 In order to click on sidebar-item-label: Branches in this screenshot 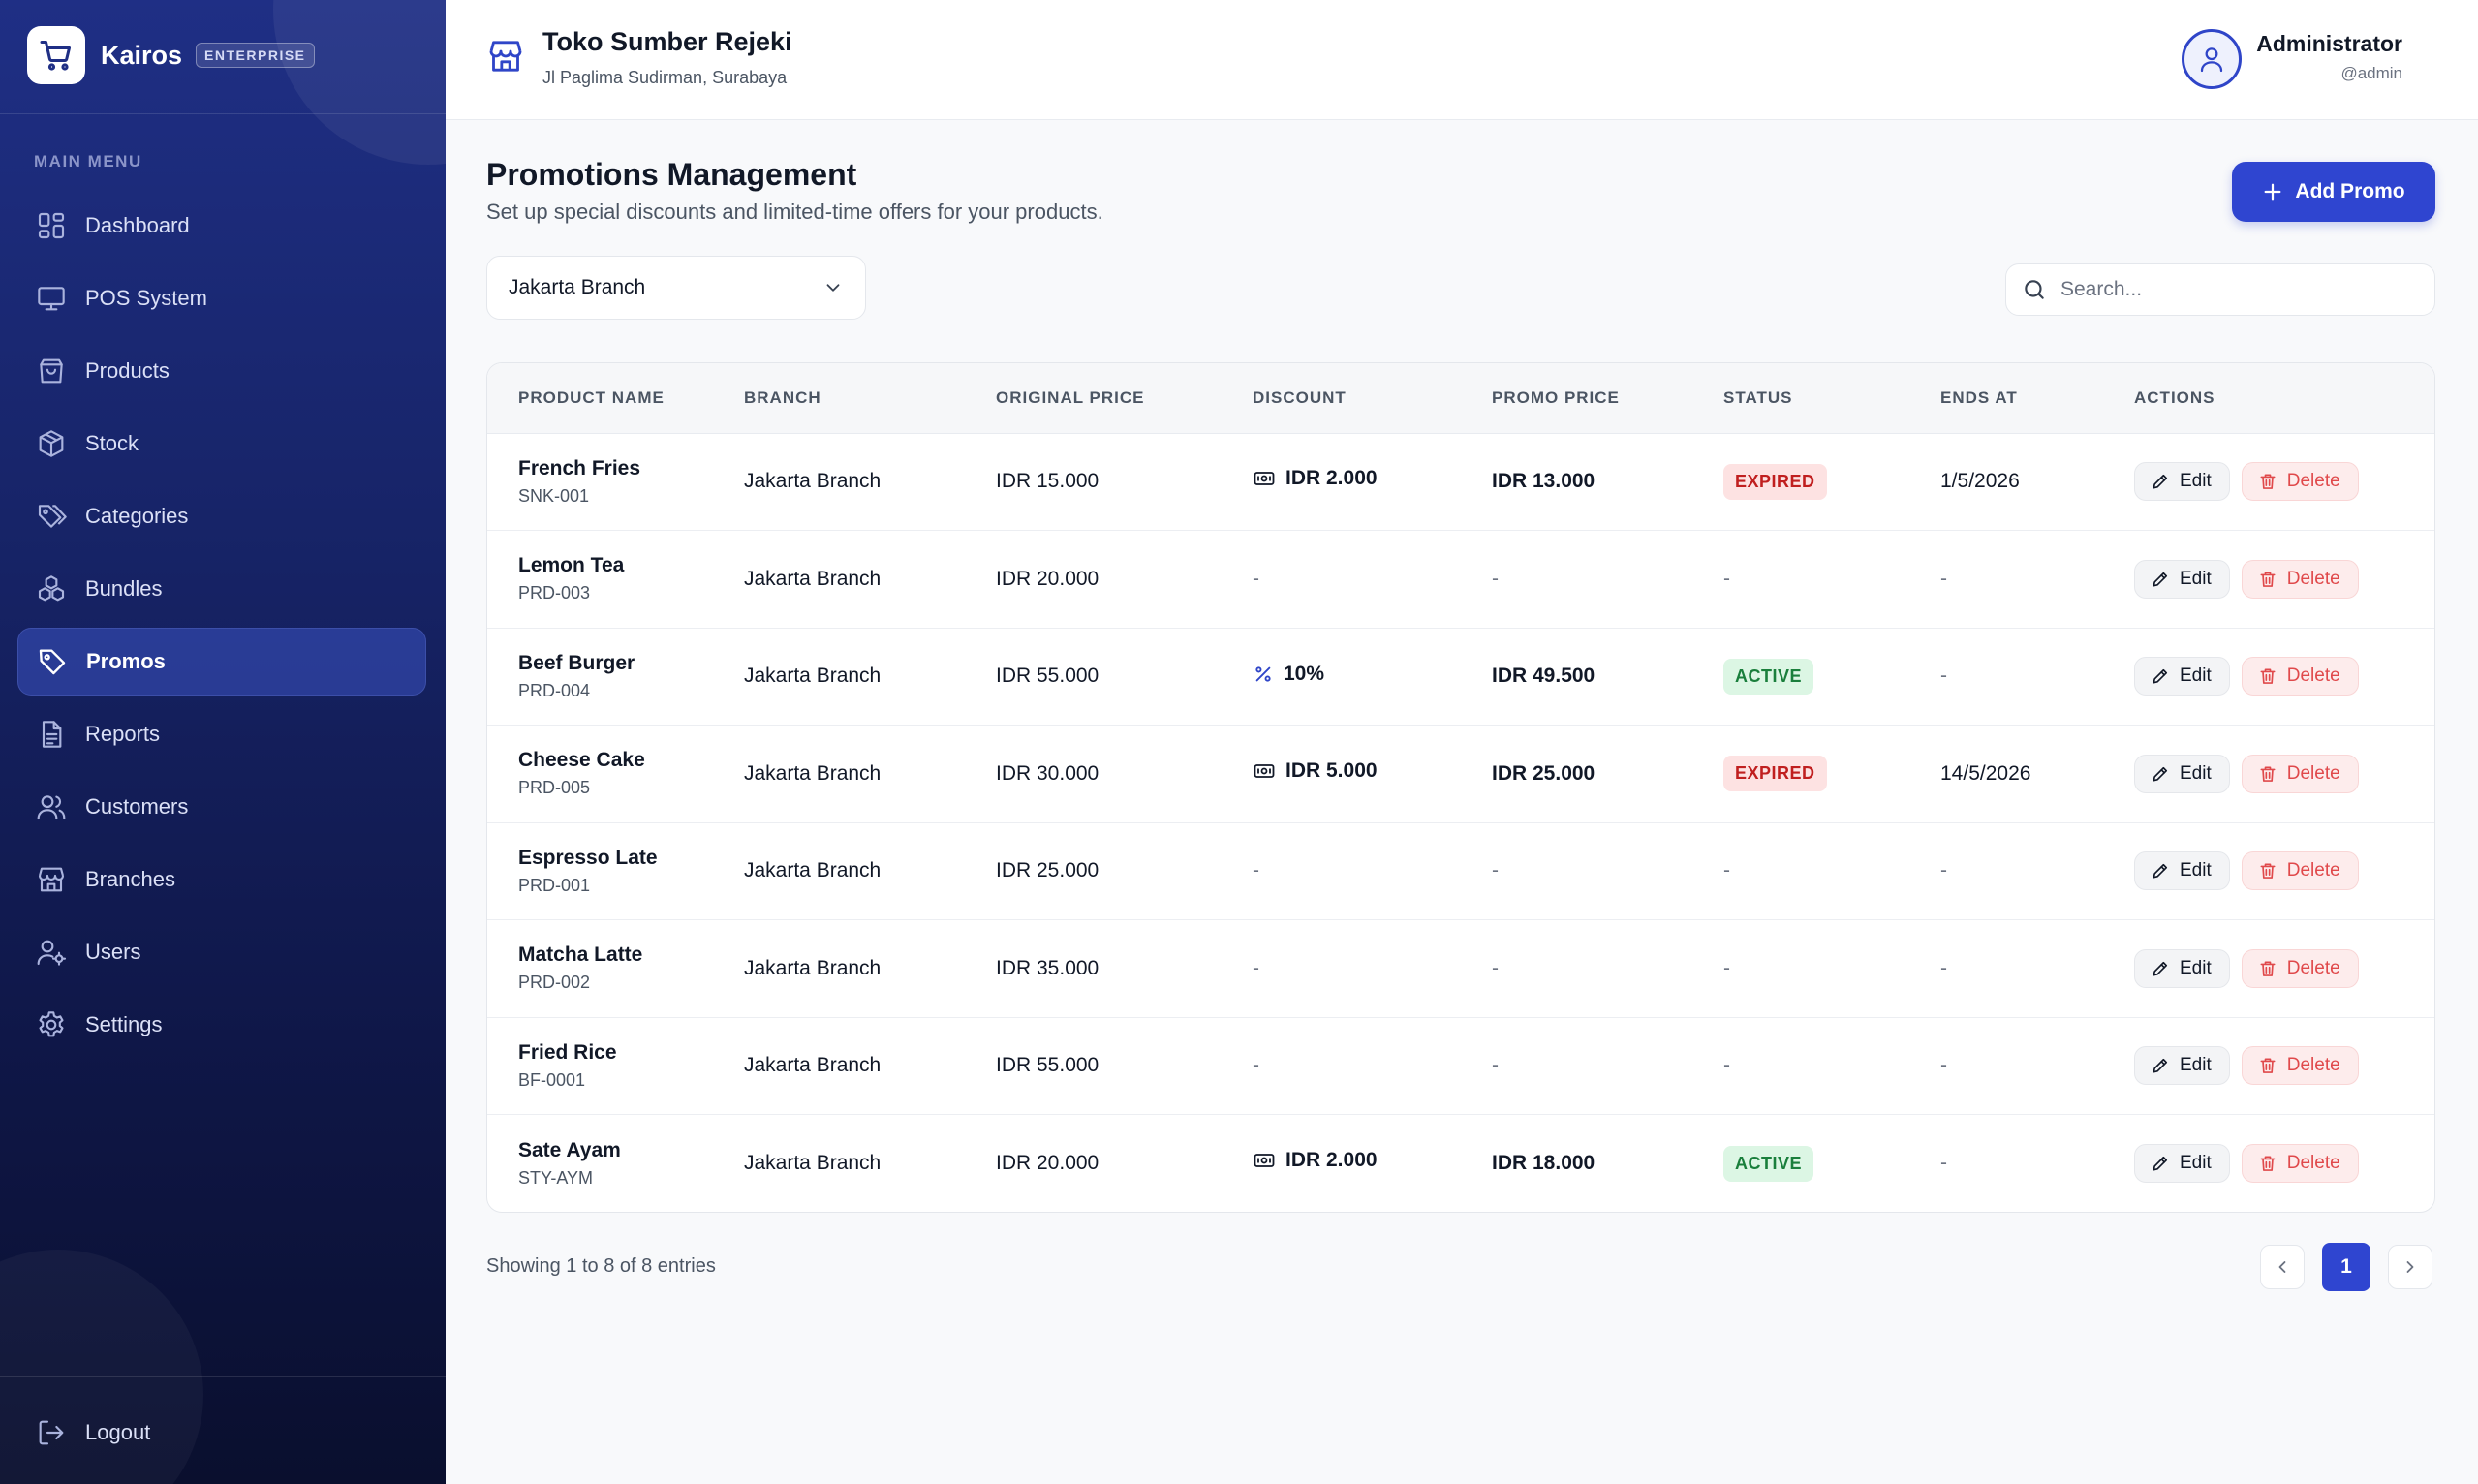, I will do `click(130, 879)`.